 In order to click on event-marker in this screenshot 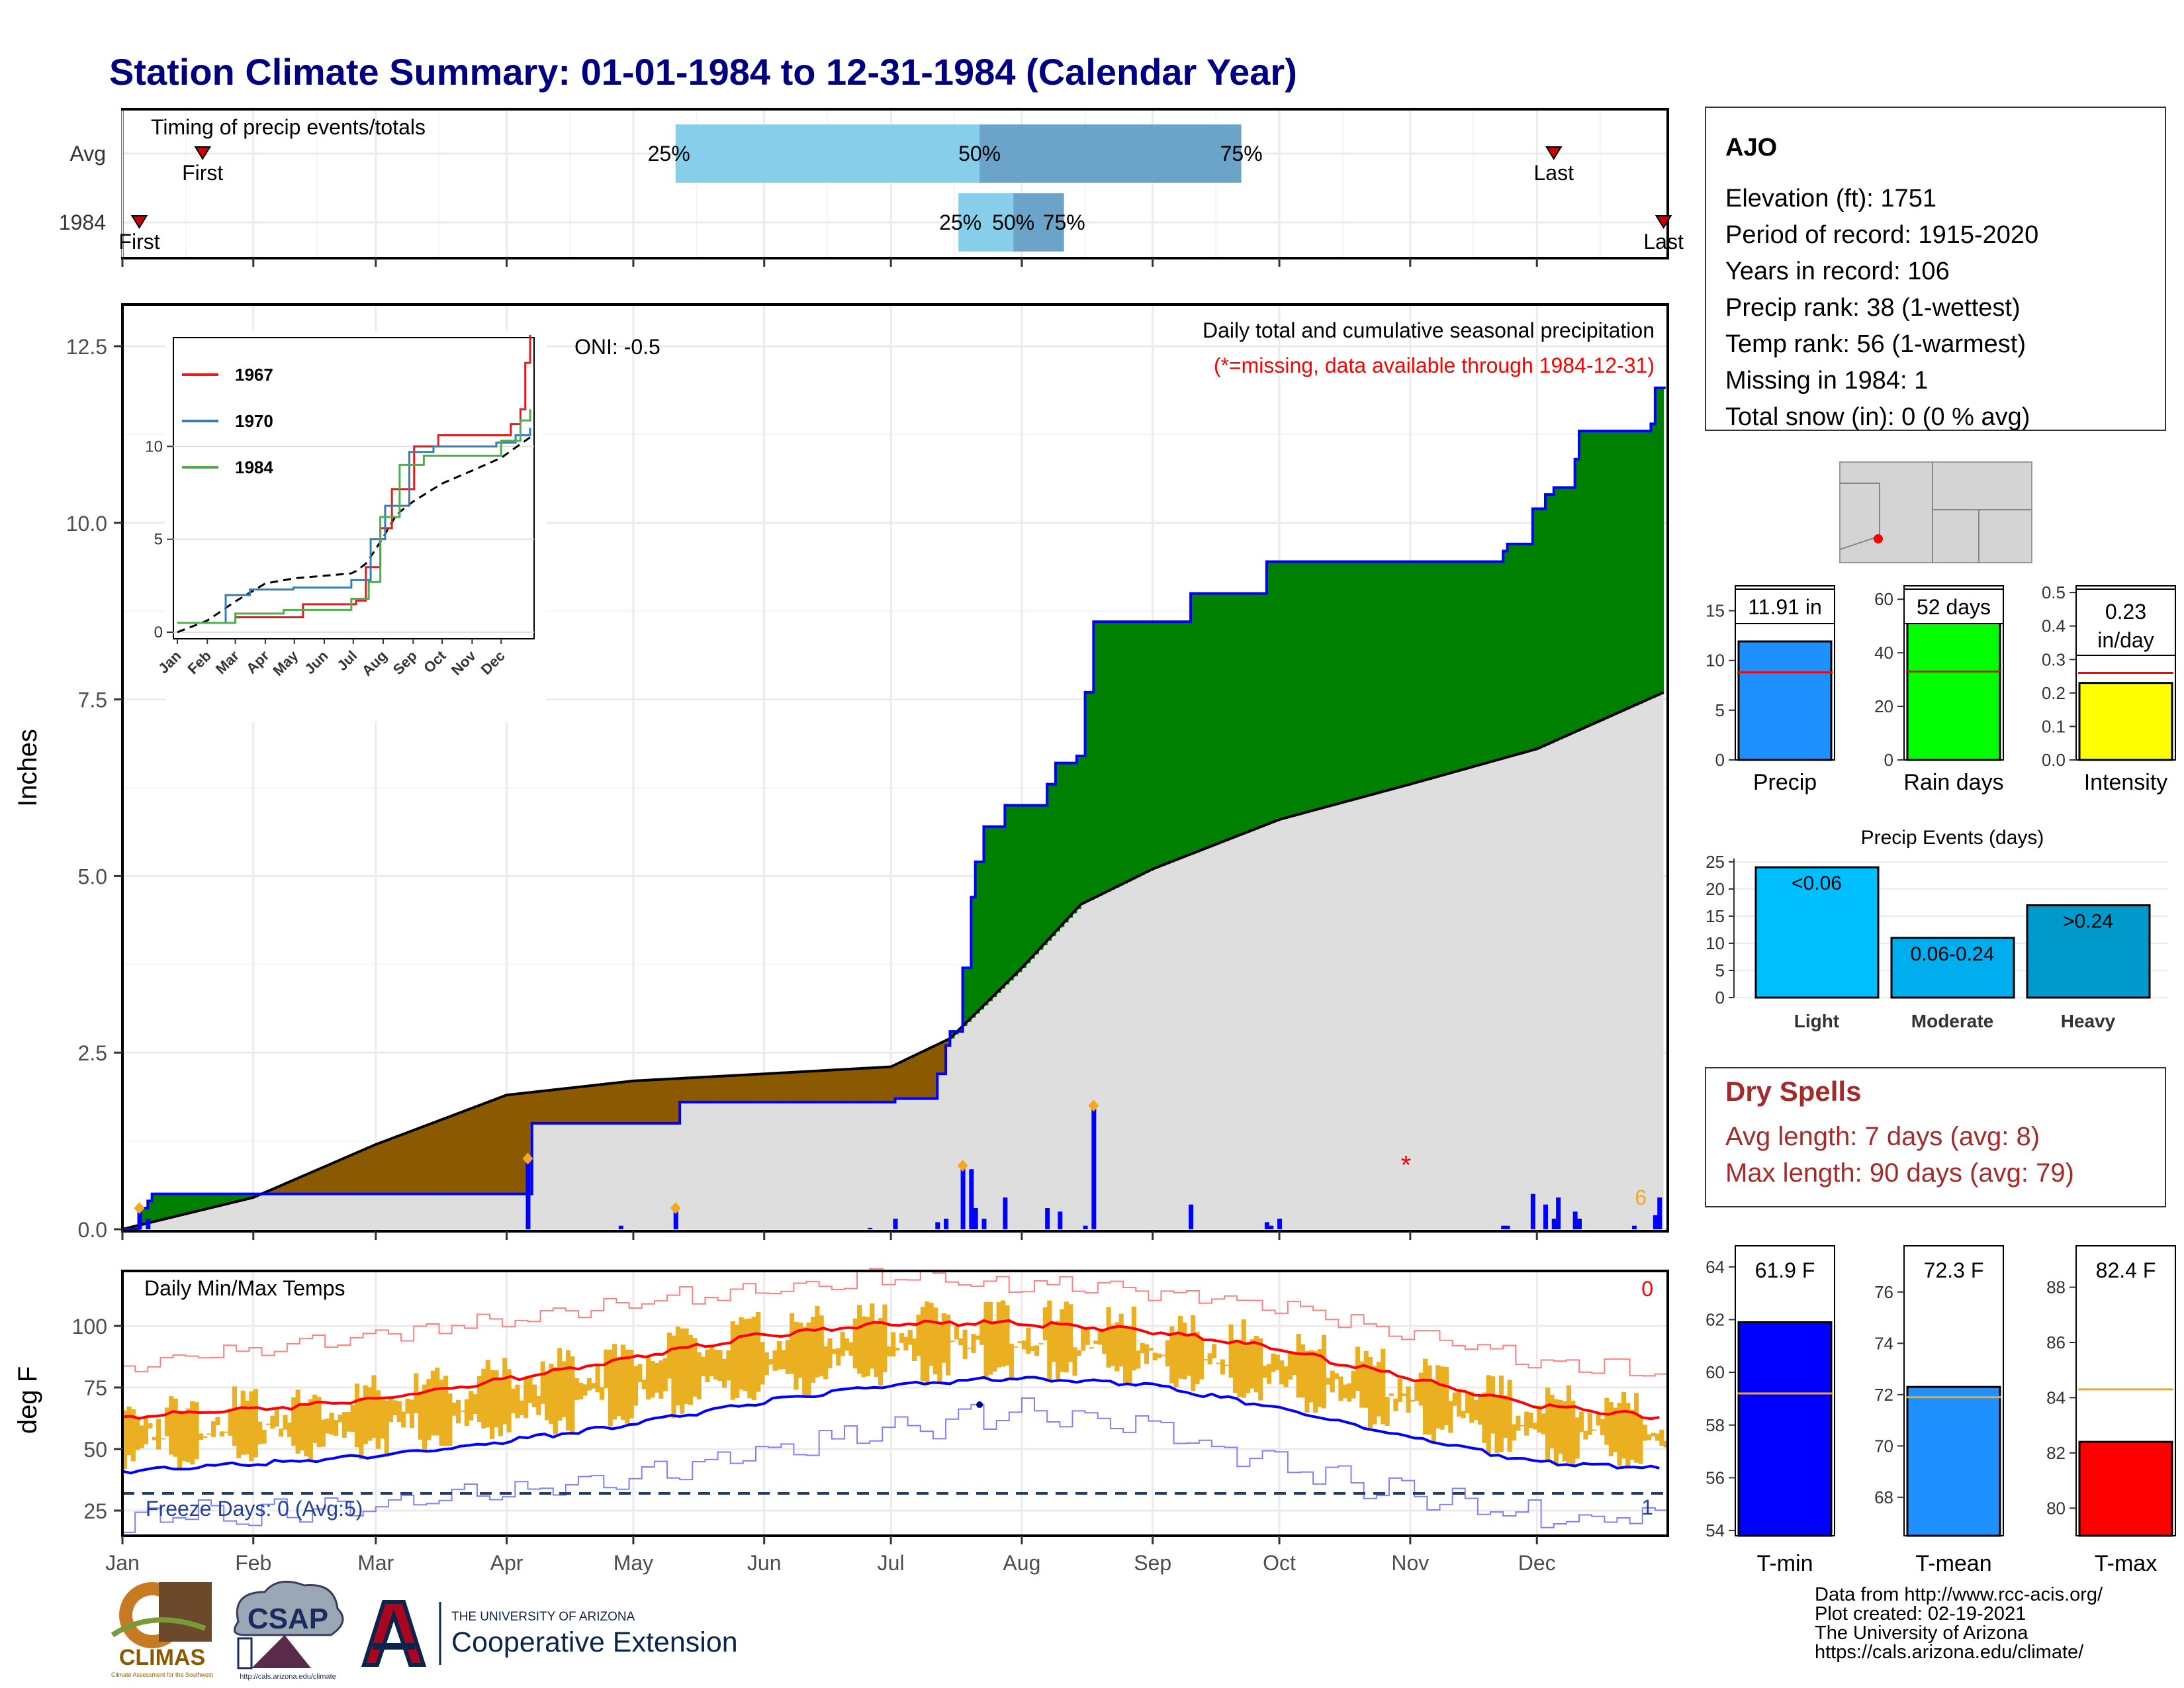, I will do `click(963, 1165)`.